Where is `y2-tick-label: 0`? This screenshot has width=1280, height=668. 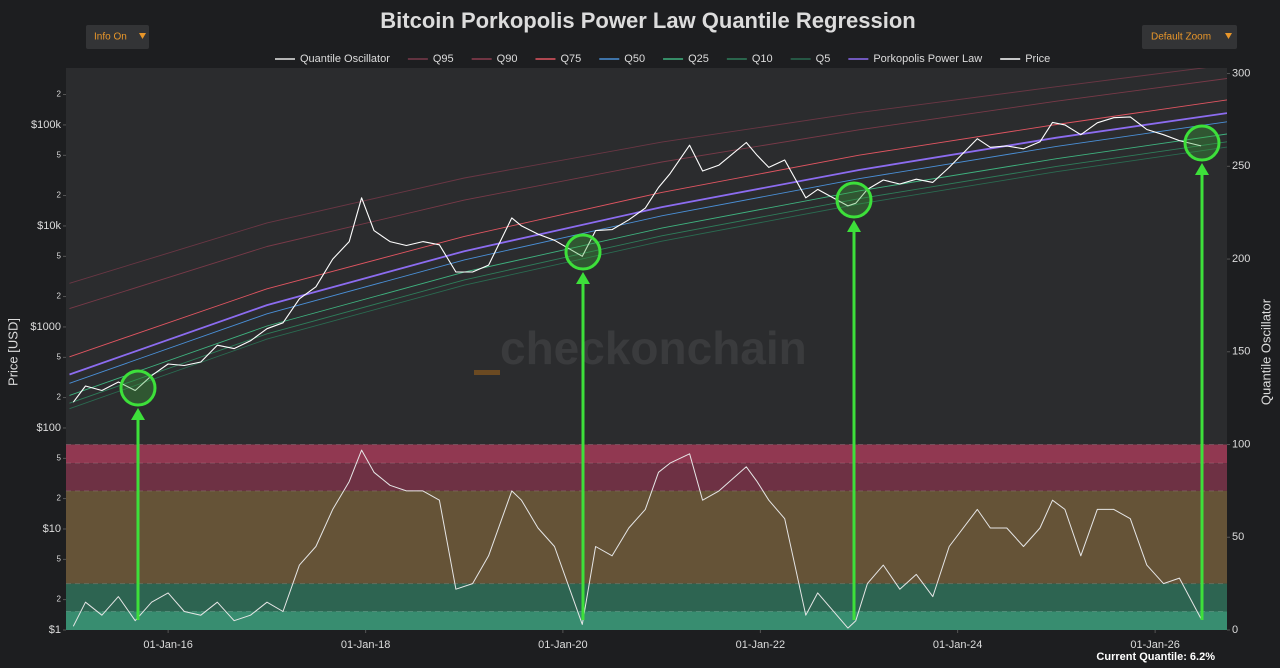 y2-tick-label: 0 is located at coordinates (1235, 630).